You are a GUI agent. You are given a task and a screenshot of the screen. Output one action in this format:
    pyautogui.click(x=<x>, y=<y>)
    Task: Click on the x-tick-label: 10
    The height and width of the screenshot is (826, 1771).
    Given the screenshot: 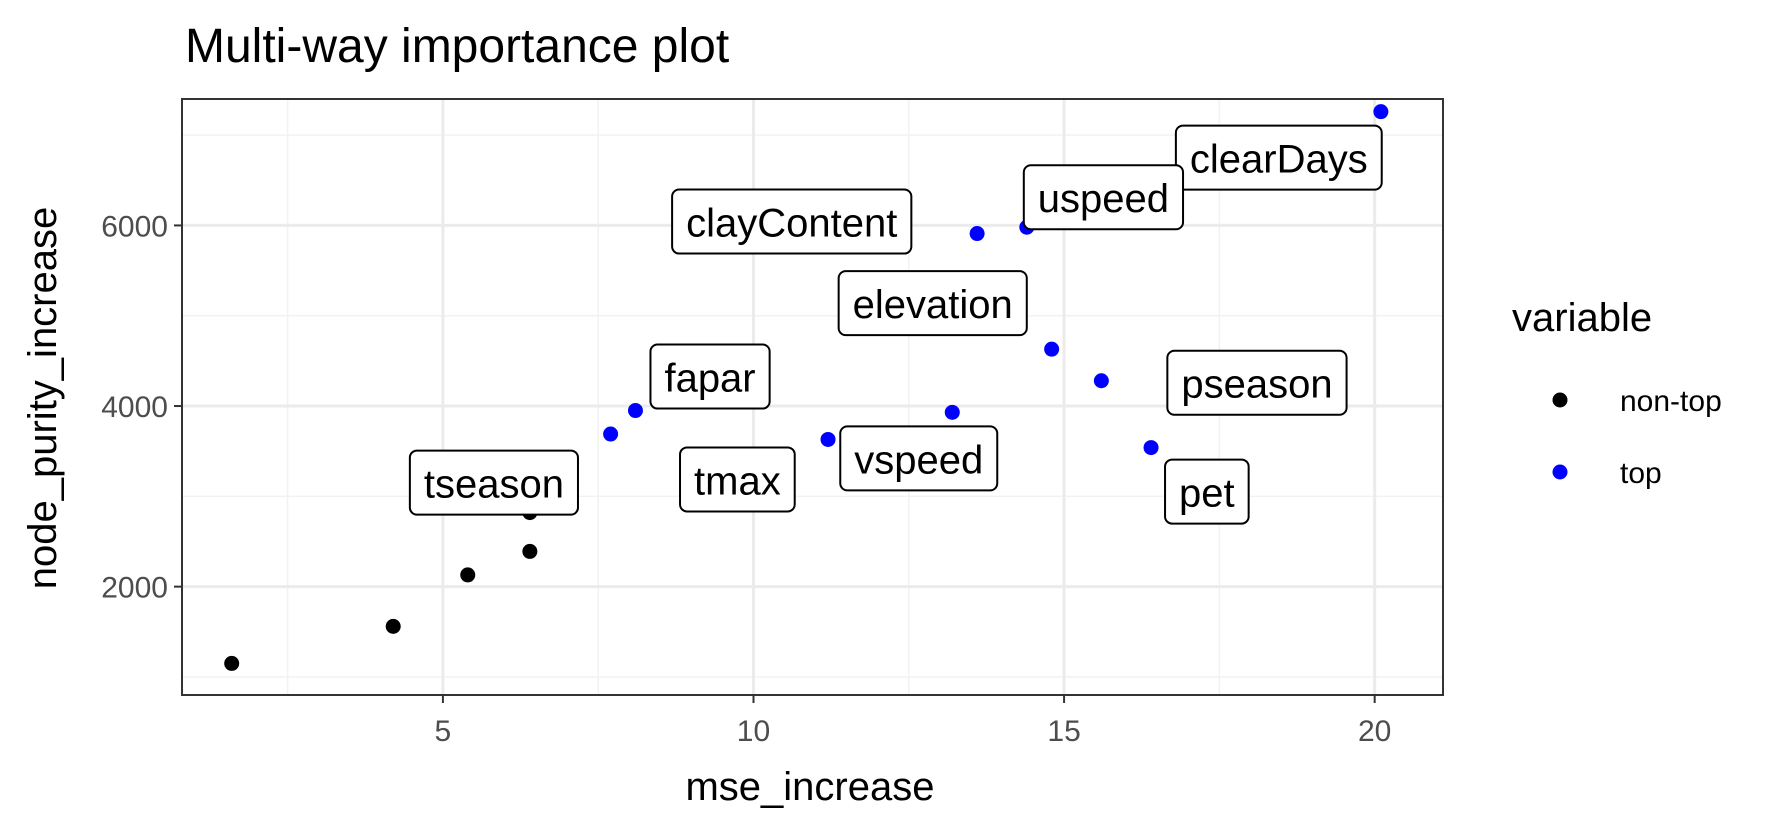 What is the action you would take?
    pyautogui.click(x=753, y=731)
    